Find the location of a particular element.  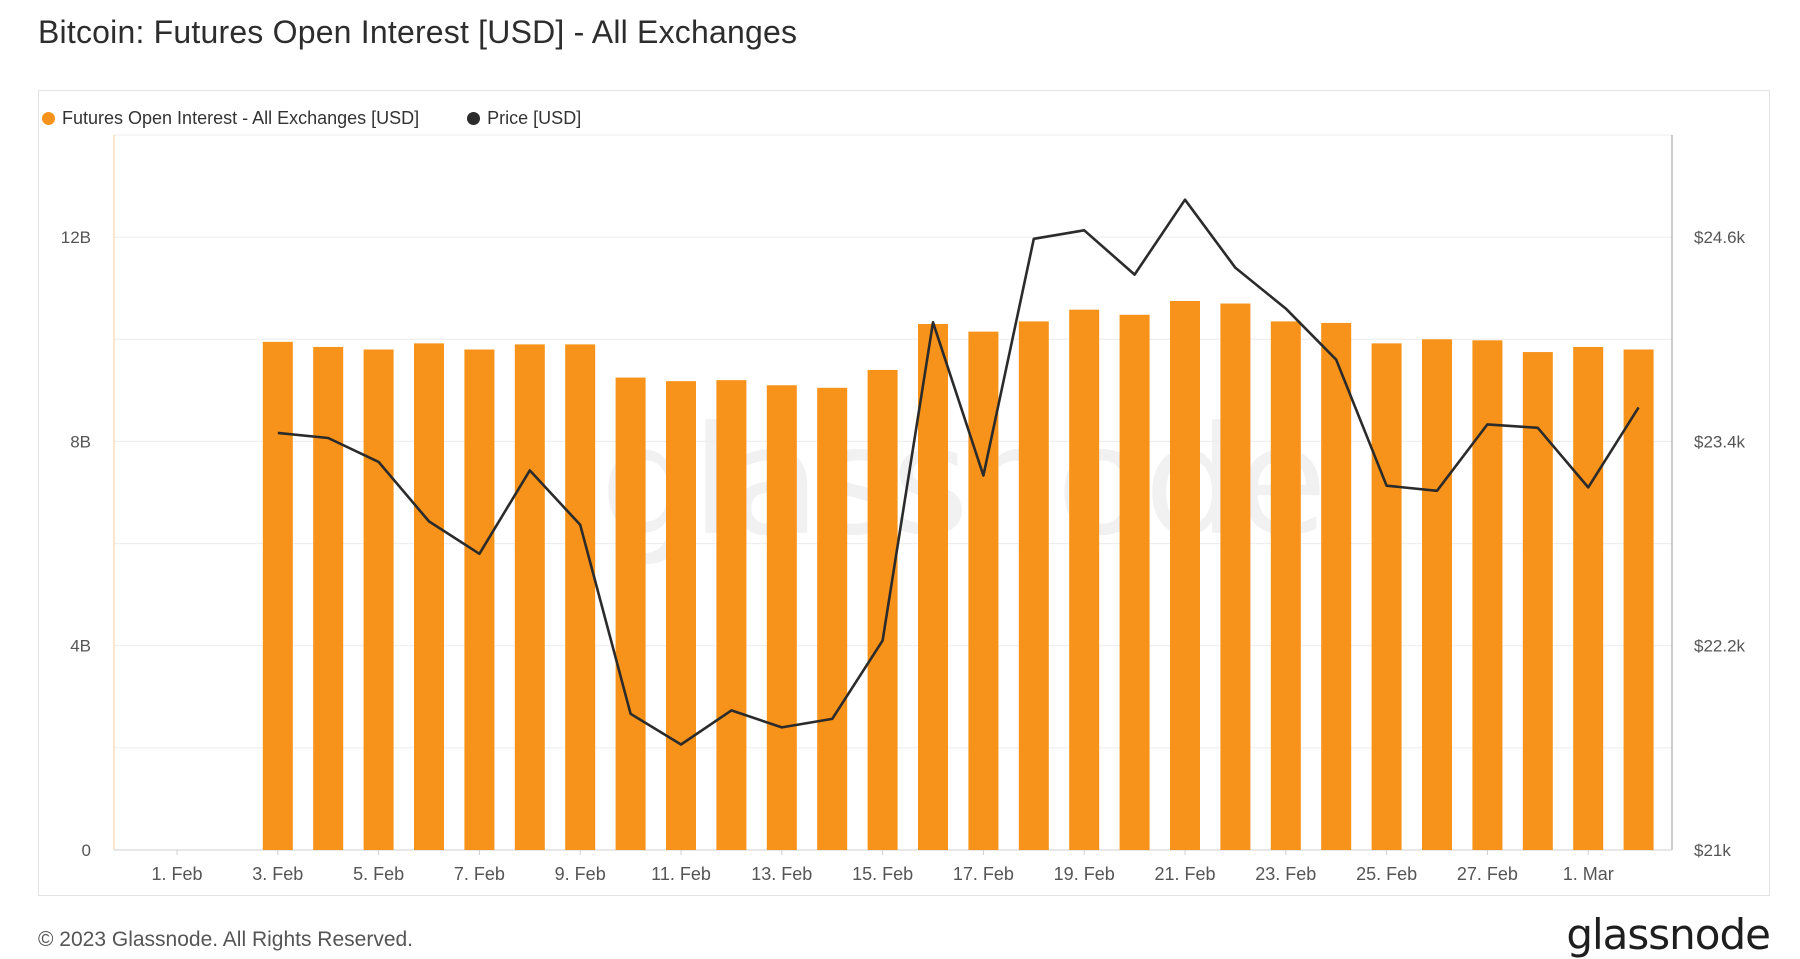

x-tick-label: 21. Feb is located at coordinates (1184, 874).